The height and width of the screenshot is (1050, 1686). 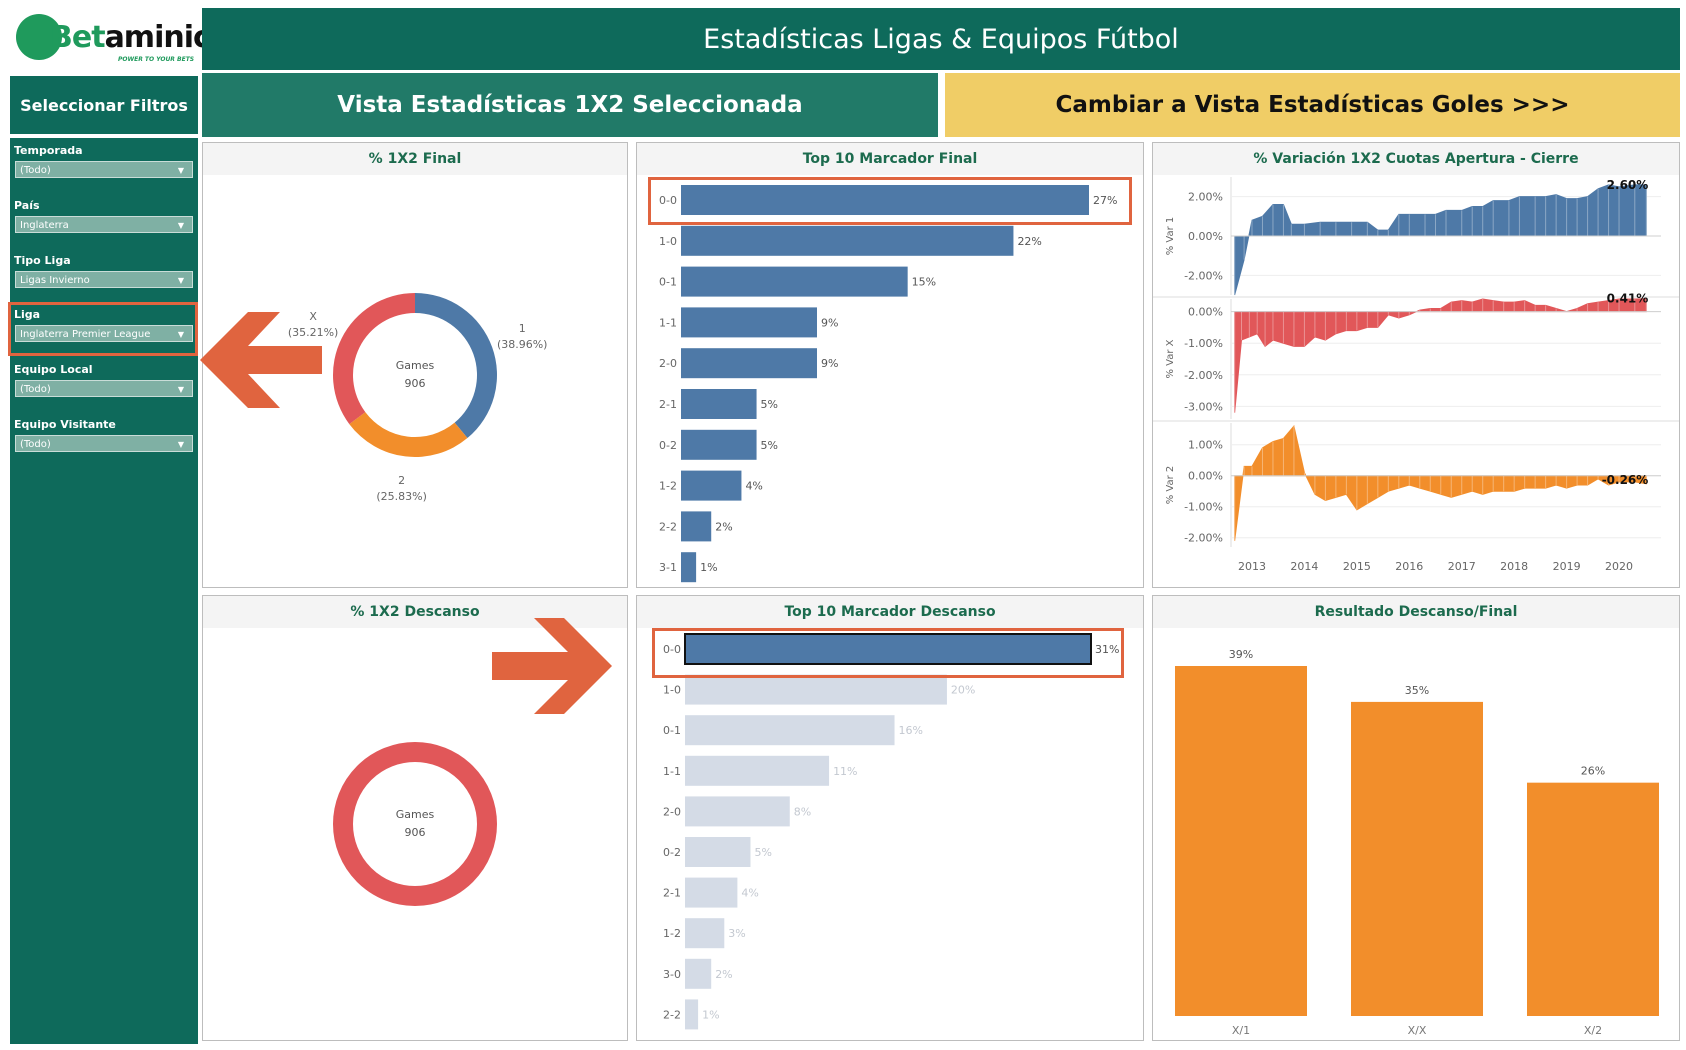 What do you see at coordinates (802, 811) in the screenshot?
I see `bar-value-label: 8%` at bounding box center [802, 811].